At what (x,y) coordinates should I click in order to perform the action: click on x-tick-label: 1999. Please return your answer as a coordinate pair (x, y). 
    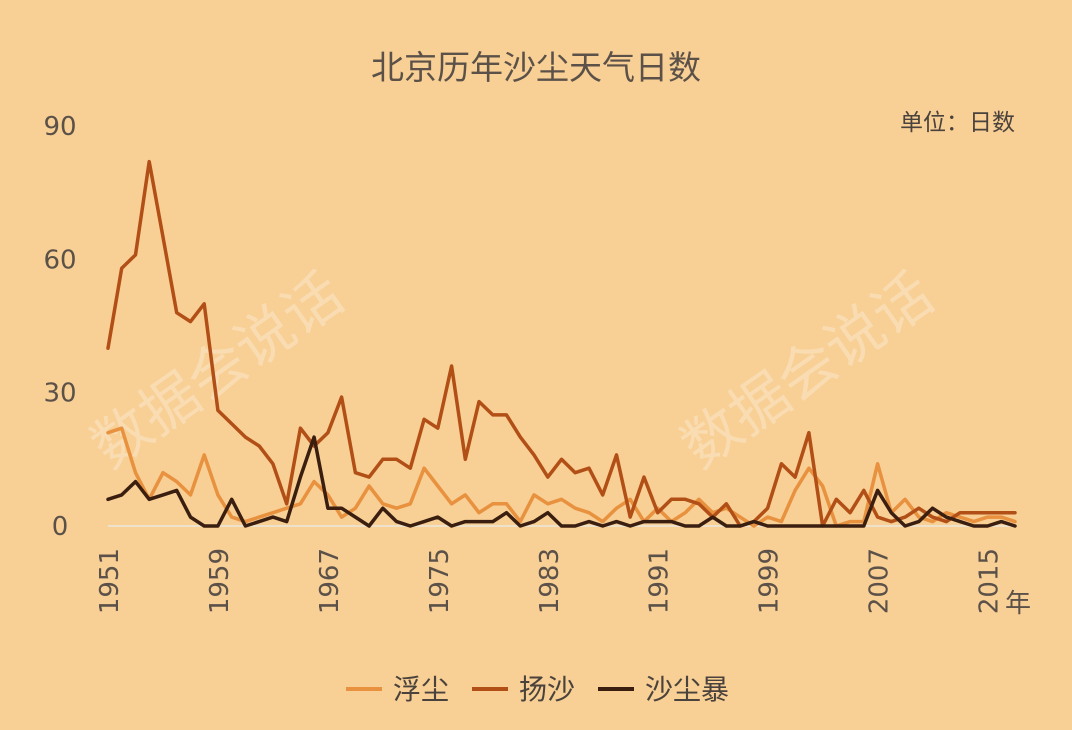
    Looking at the image, I should click on (770, 581).